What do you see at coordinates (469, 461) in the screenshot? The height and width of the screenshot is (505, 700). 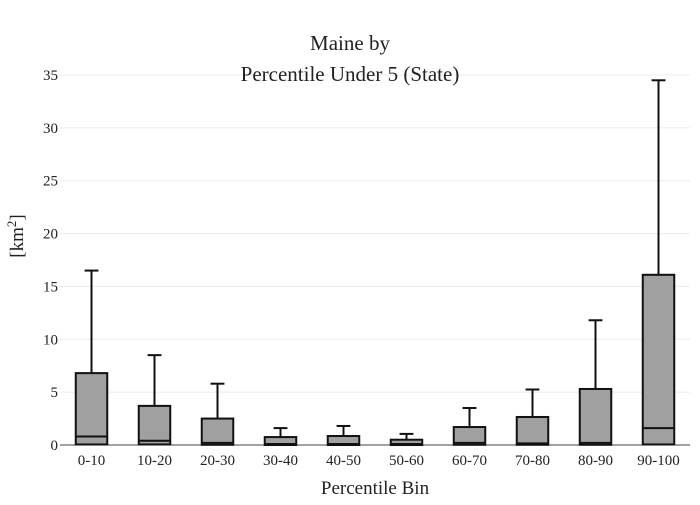 I see `x-tick-label: 60-70` at bounding box center [469, 461].